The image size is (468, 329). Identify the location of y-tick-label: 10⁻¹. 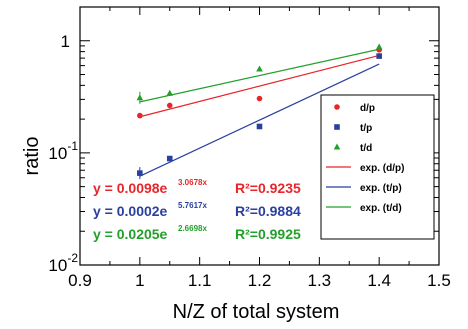
(63, 151).